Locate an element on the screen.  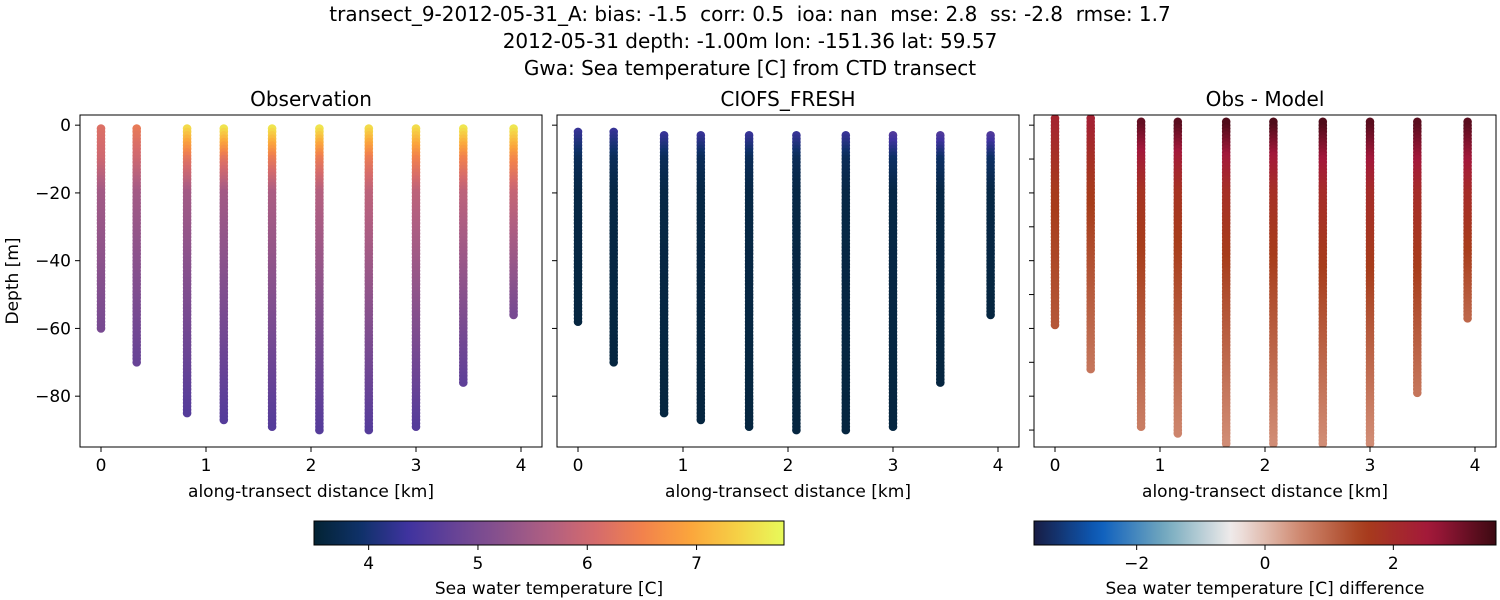
colorbar-label: Sea water temperature [C] difference is located at coordinates (1264, 589).